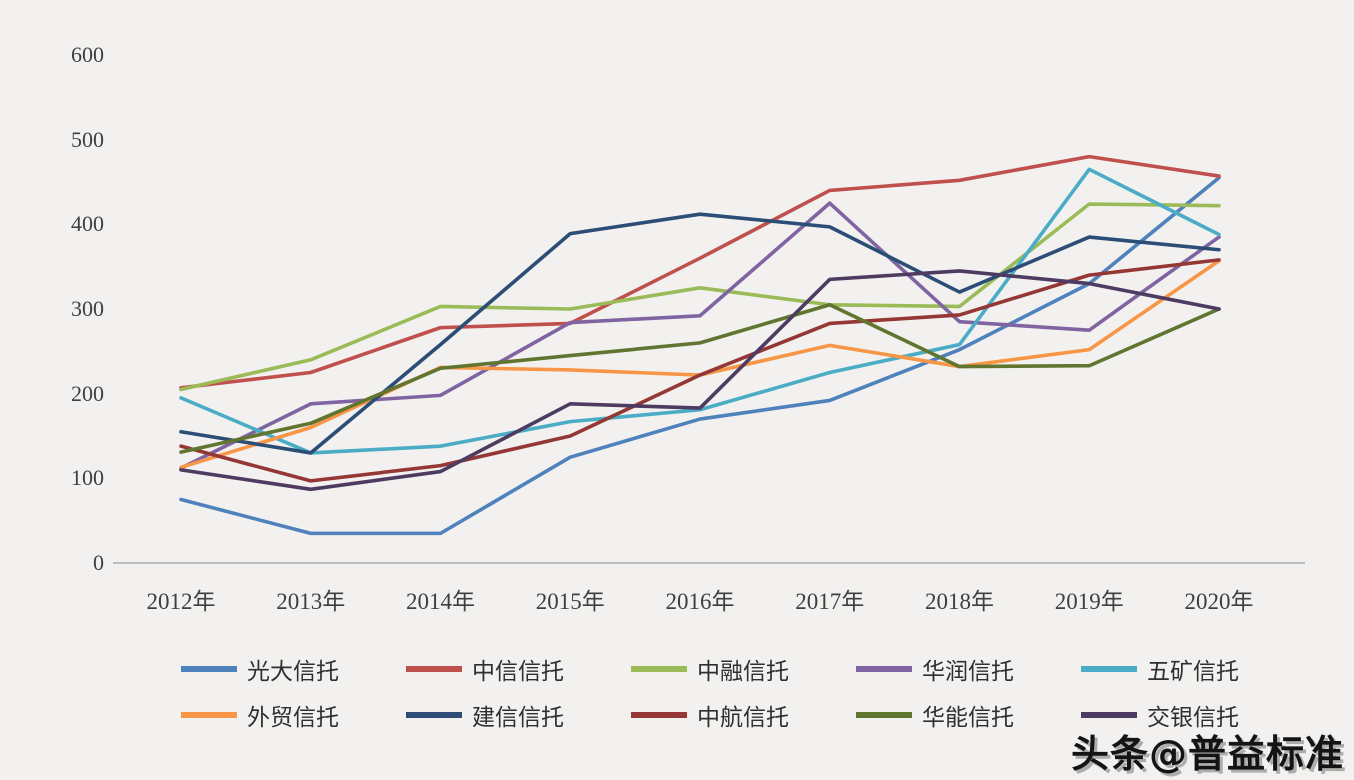 The height and width of the screenshot is (780, 1354). I want to click on legend-item-华能信托: 华能信托, so click(935, 715).